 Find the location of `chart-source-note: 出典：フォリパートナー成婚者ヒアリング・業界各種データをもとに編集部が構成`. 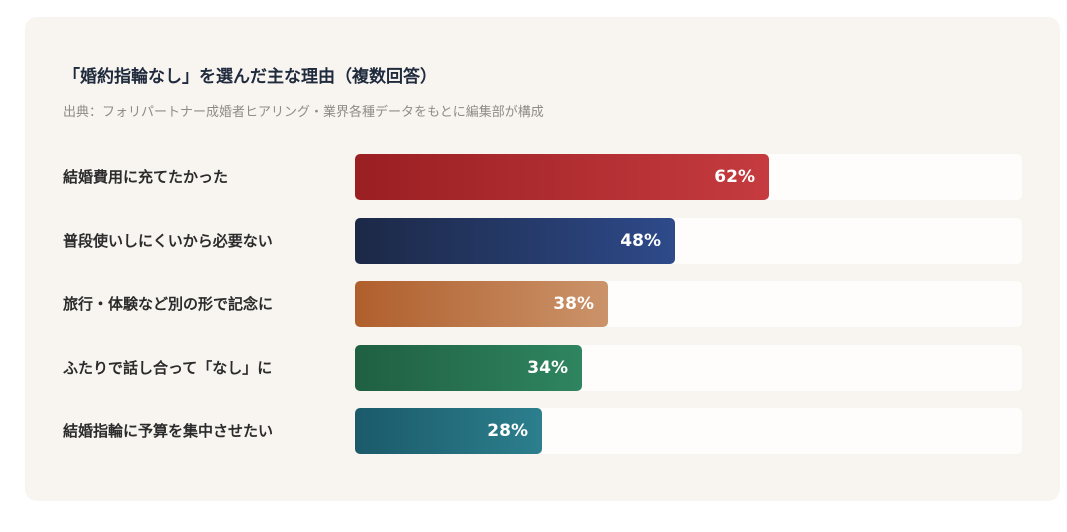

chart-source-note: 出典：フォリパートナー成婚者ヒアリング・業界各種データをもとに編集部が構成 is located at coordinates (303, 112).